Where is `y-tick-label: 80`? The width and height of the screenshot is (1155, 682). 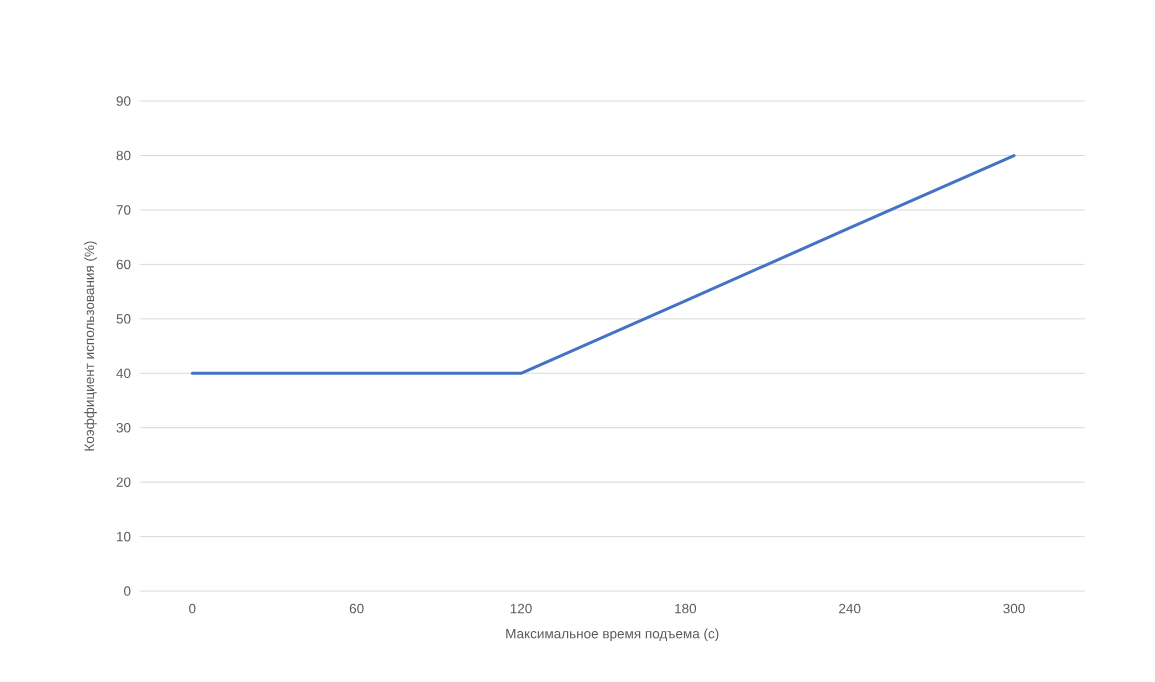 y-tick-label: 80 is located at coordinates (123, 155).